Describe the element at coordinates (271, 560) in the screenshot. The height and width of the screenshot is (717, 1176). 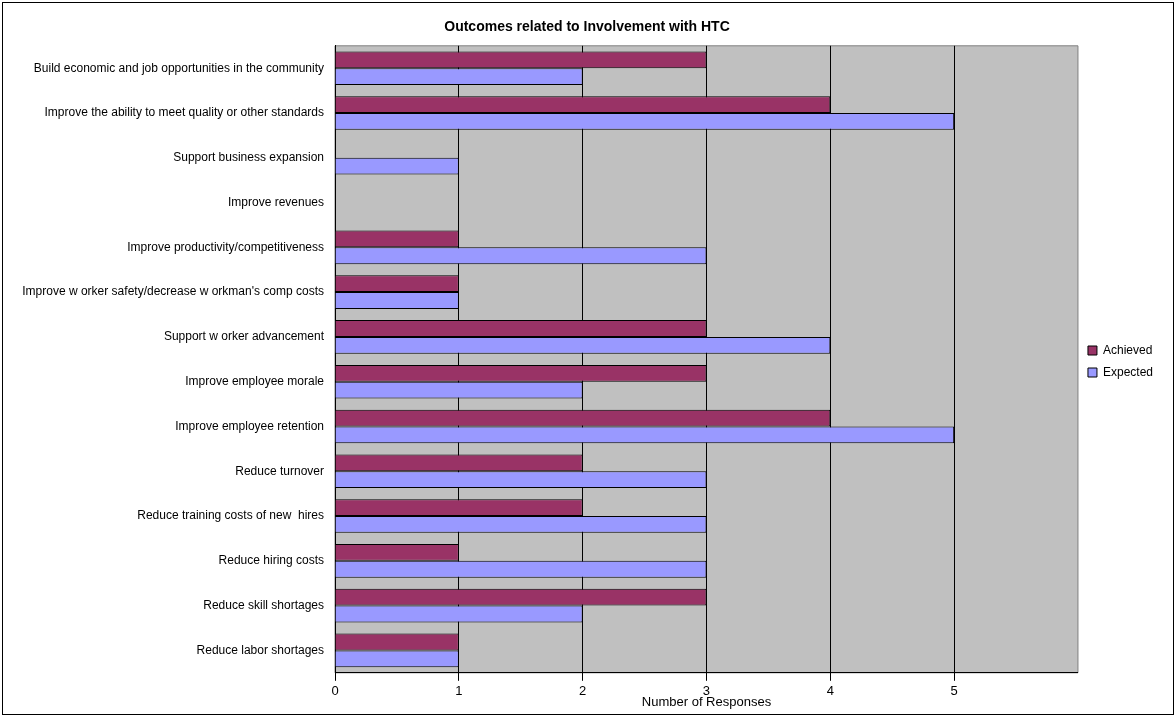
I see `y-tick-label: Reduce hiring costs` at that location.